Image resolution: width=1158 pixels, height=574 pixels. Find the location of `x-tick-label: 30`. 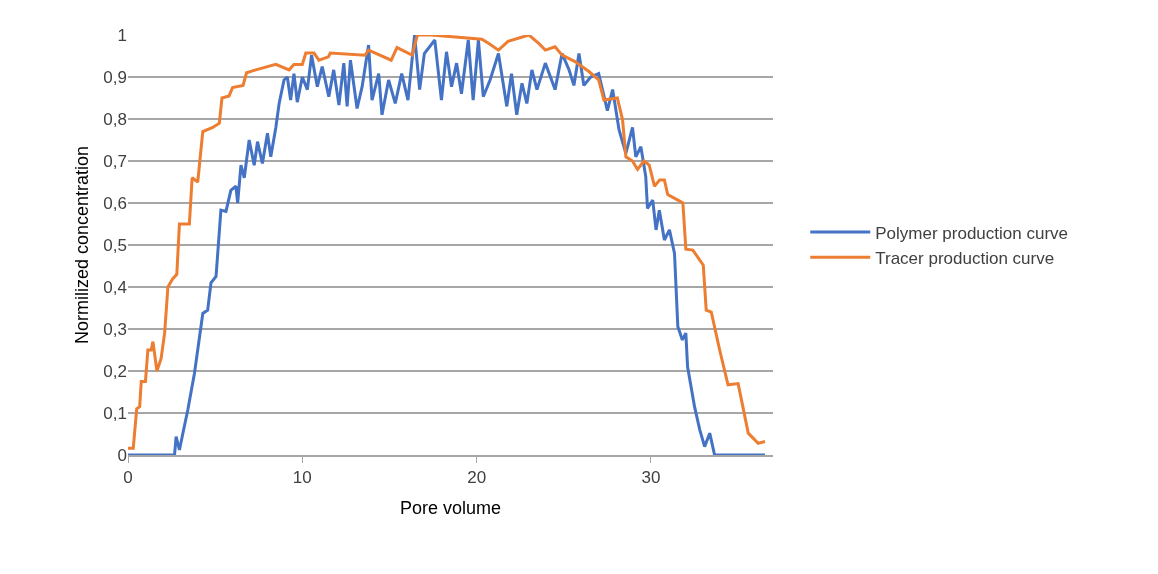

x-tick-label: 30 is located at coordinates (651, 477).